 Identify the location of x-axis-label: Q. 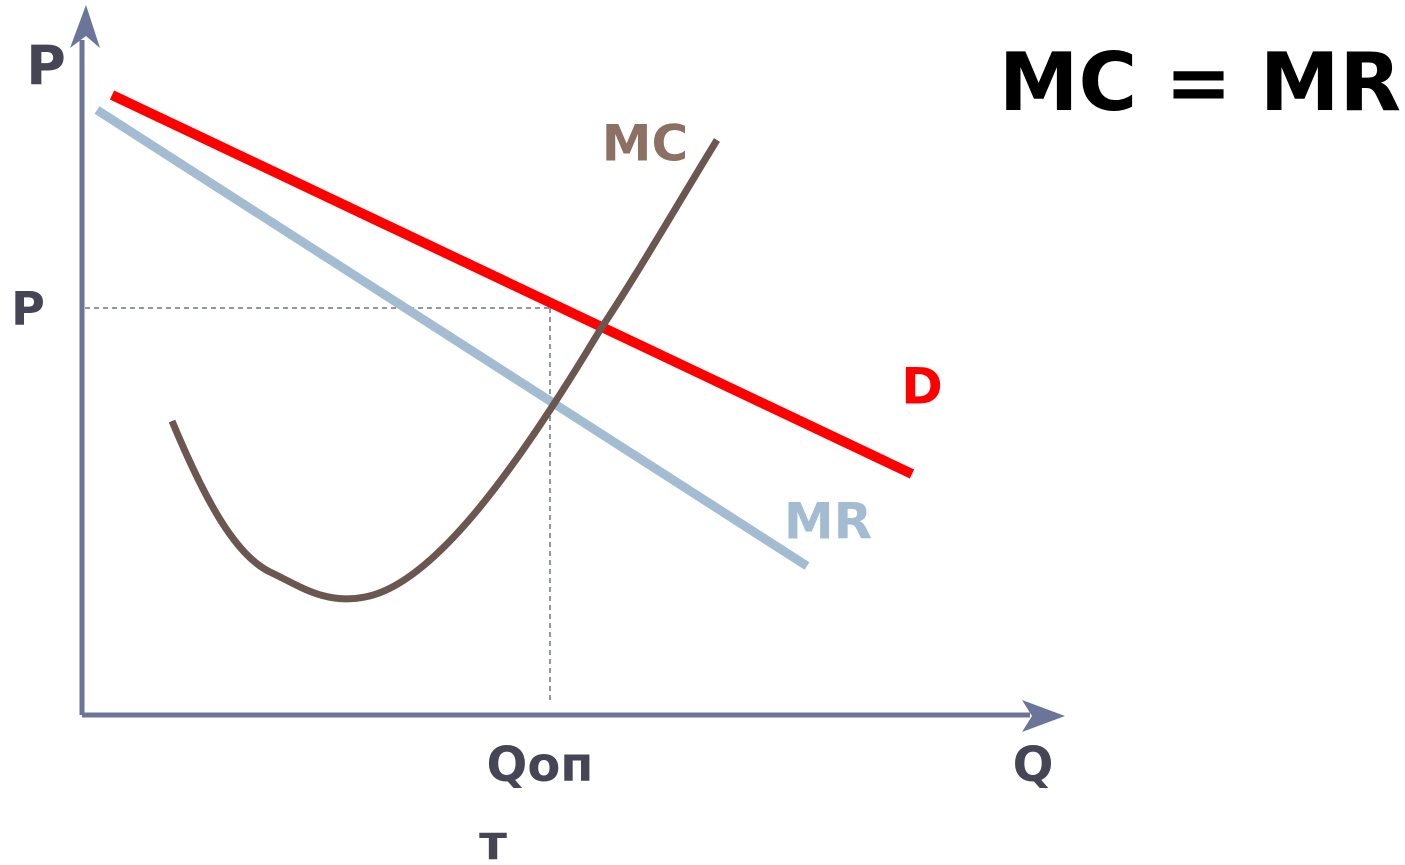
(1033, 765).